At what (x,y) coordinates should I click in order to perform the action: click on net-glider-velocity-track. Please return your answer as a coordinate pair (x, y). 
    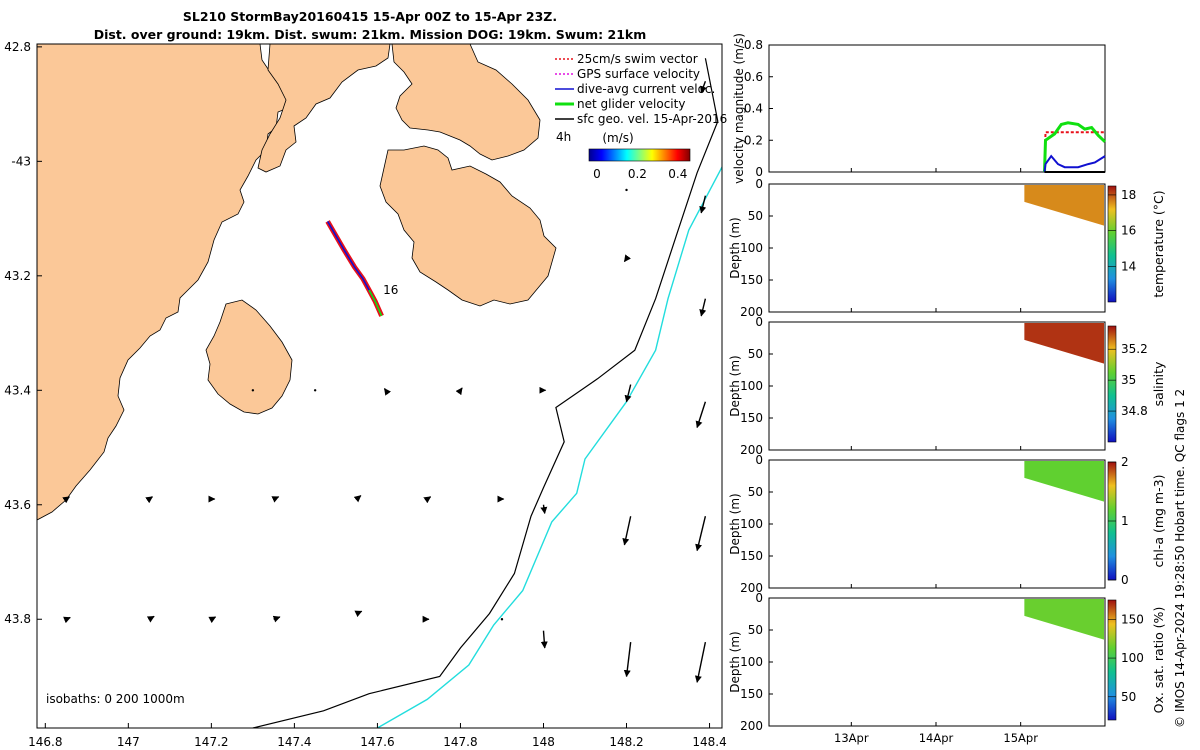
    Looking at the image, I should click on (375, 303).